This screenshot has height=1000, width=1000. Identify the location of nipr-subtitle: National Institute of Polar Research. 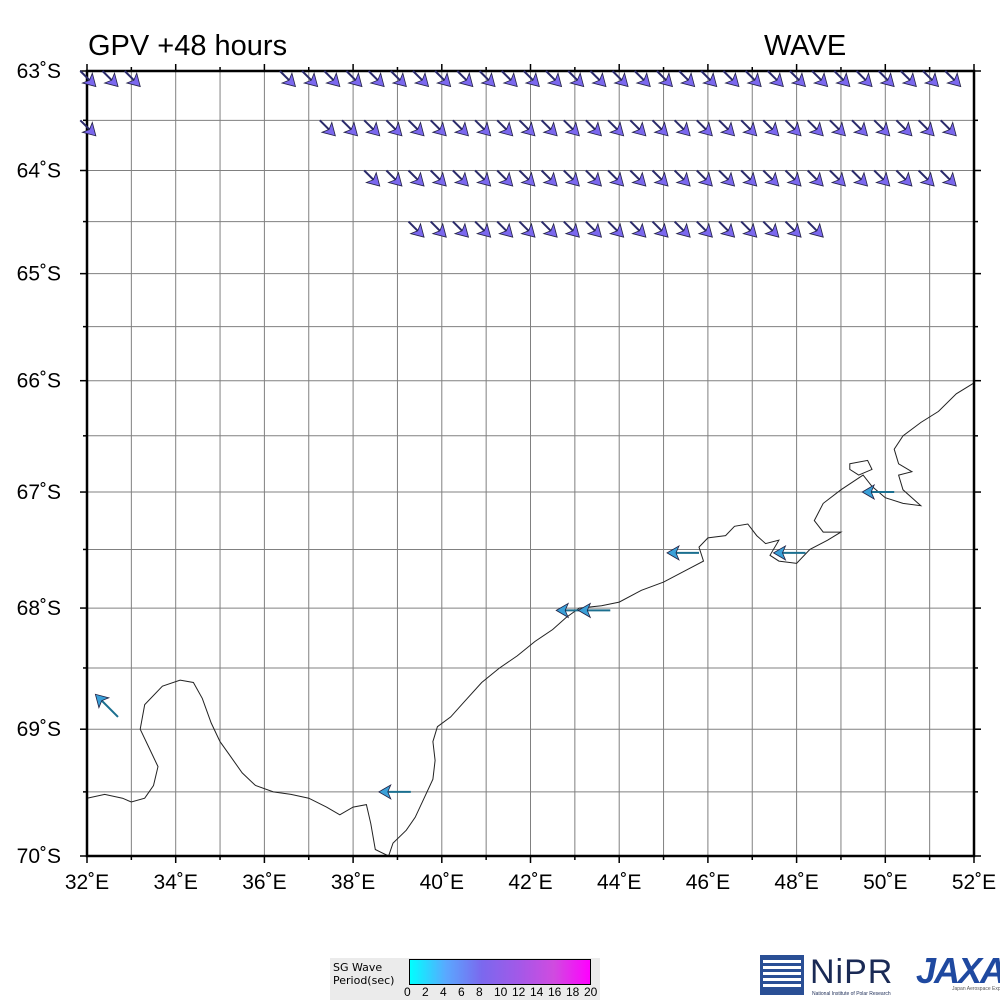
(851, 994).